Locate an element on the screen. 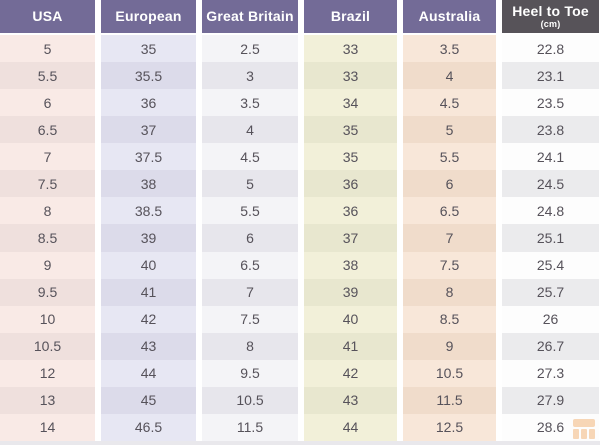  column-header-label: Brazil is located at coordinates (350, 16).